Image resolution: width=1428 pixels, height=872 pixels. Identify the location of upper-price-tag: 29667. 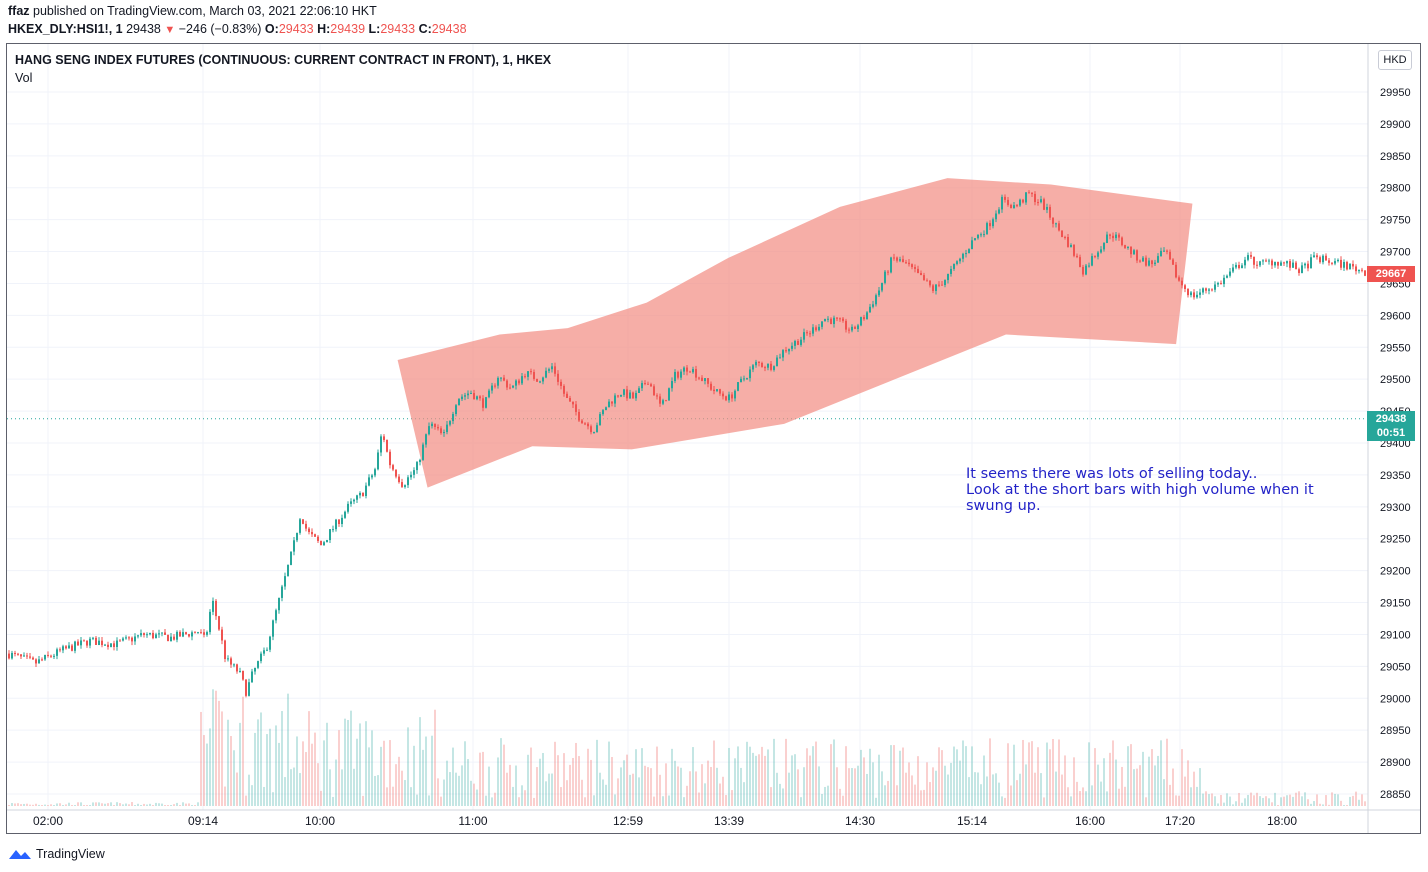
(1391, 274).